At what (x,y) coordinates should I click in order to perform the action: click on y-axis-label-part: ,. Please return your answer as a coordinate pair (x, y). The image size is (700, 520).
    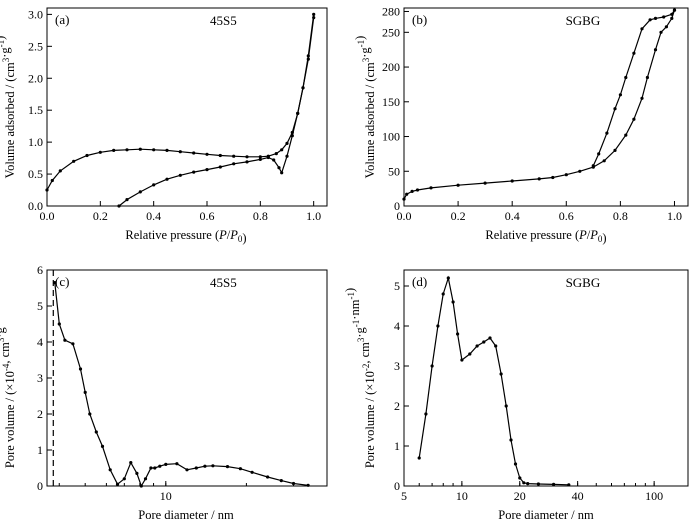
    Looking at the image, I should click on (6, 360).